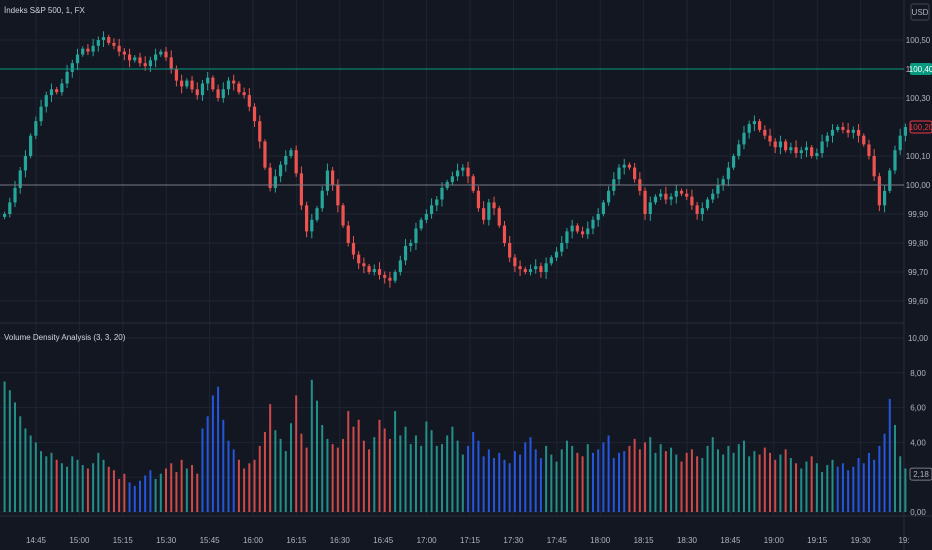 Image resolution: width=932 pixels, height=550 pixels. What do you see at coordinates (920, 474) in the screenshot?
I see `indicator-value-tag: 2,18` at bounding box center [920, 474].